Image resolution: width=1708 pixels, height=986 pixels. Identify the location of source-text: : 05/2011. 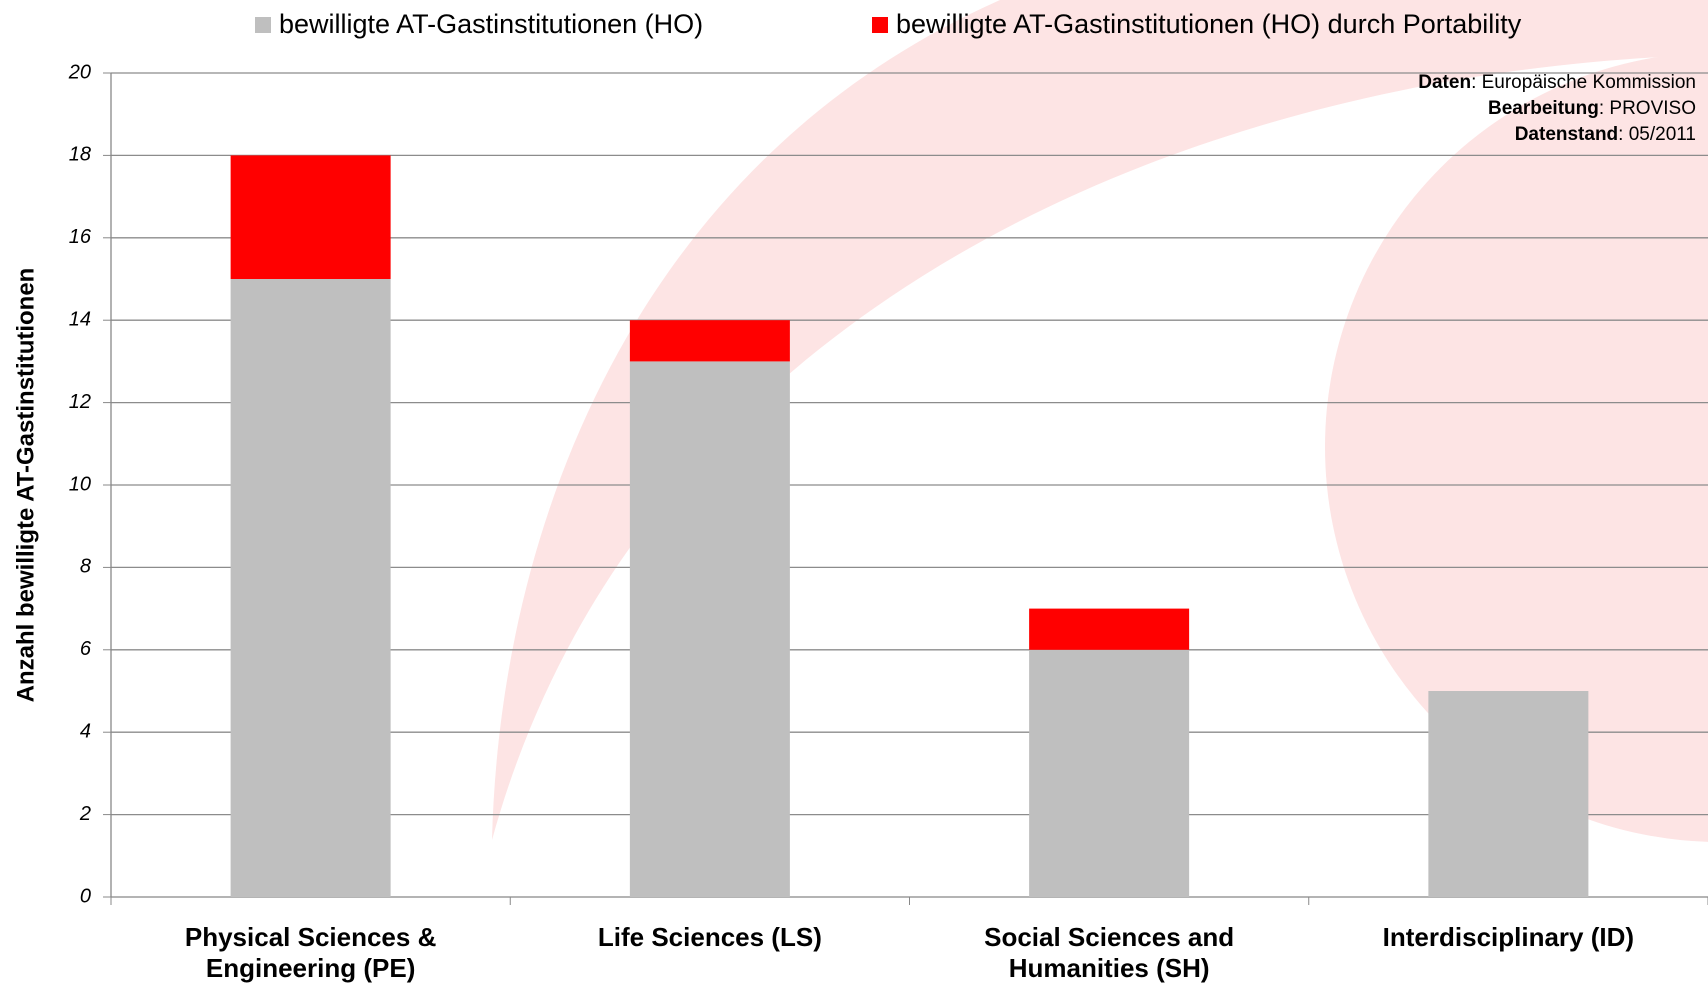
(1657, 134).